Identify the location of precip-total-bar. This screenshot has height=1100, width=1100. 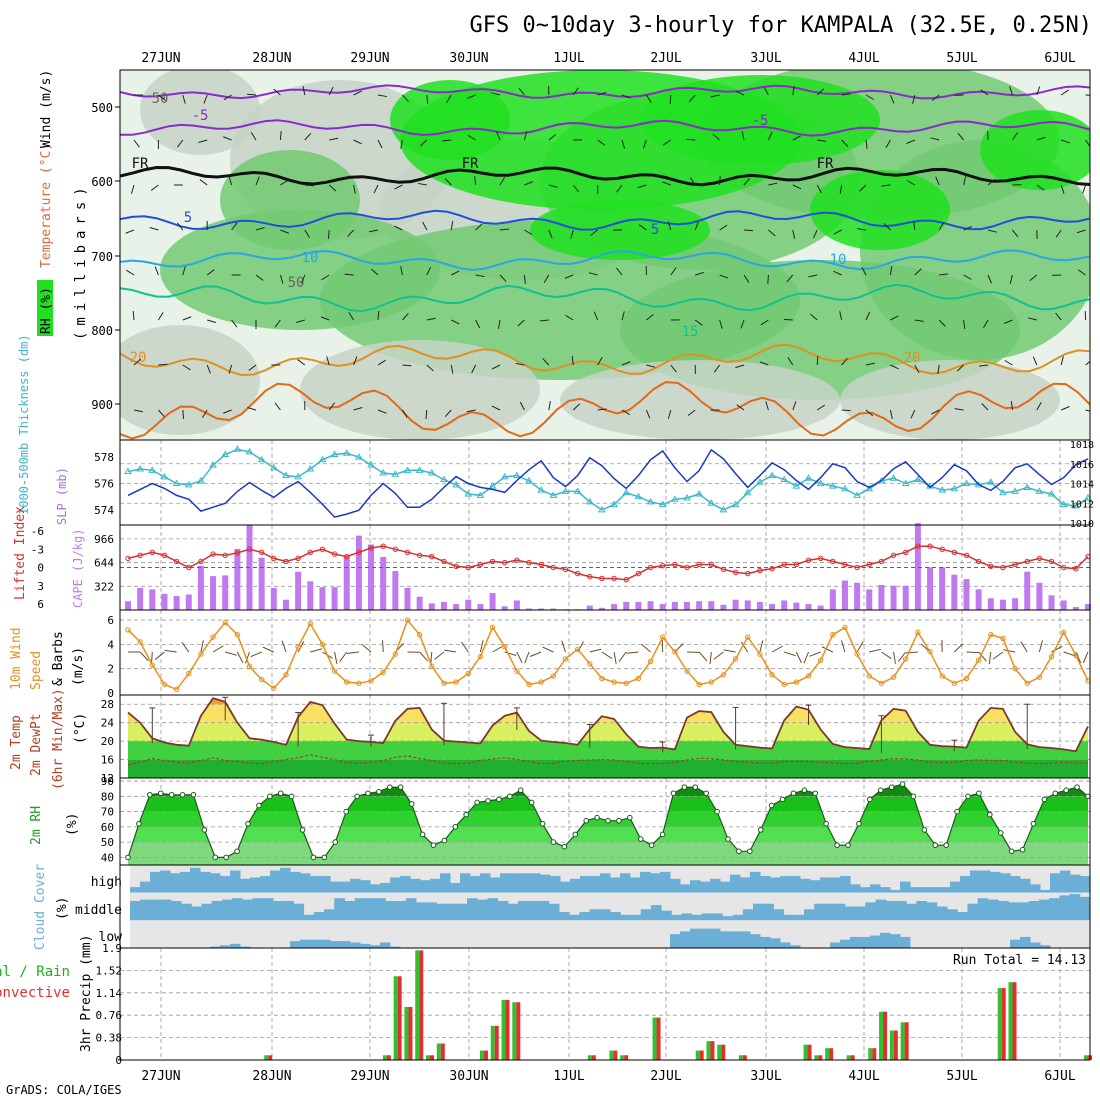
(438, 1051).